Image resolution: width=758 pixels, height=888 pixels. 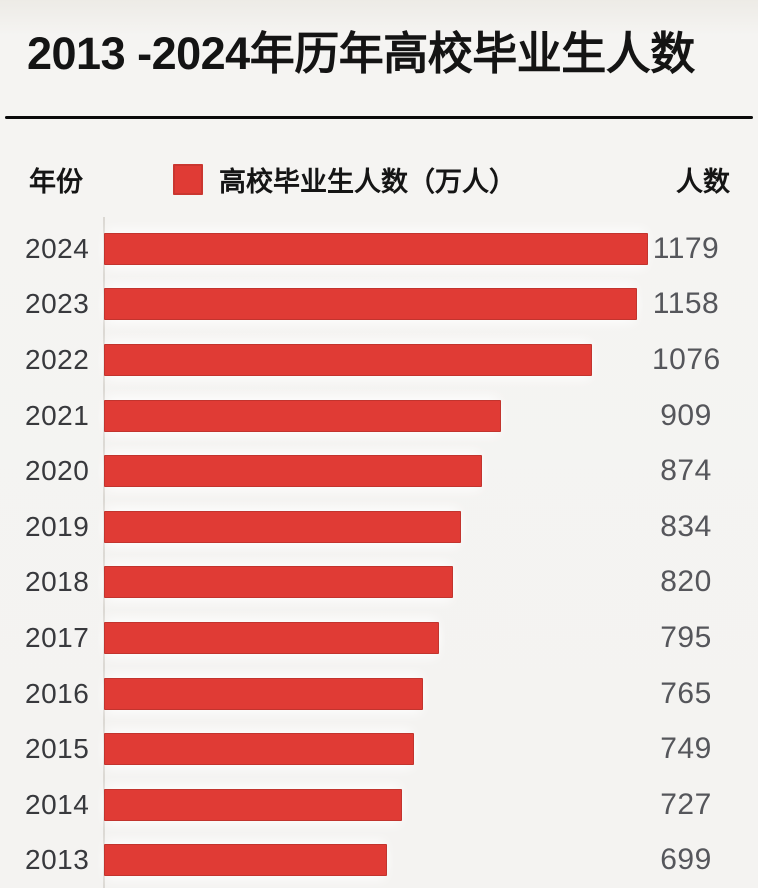 I want to click on chart-row: 2018 820, so click(x=379, y=583).